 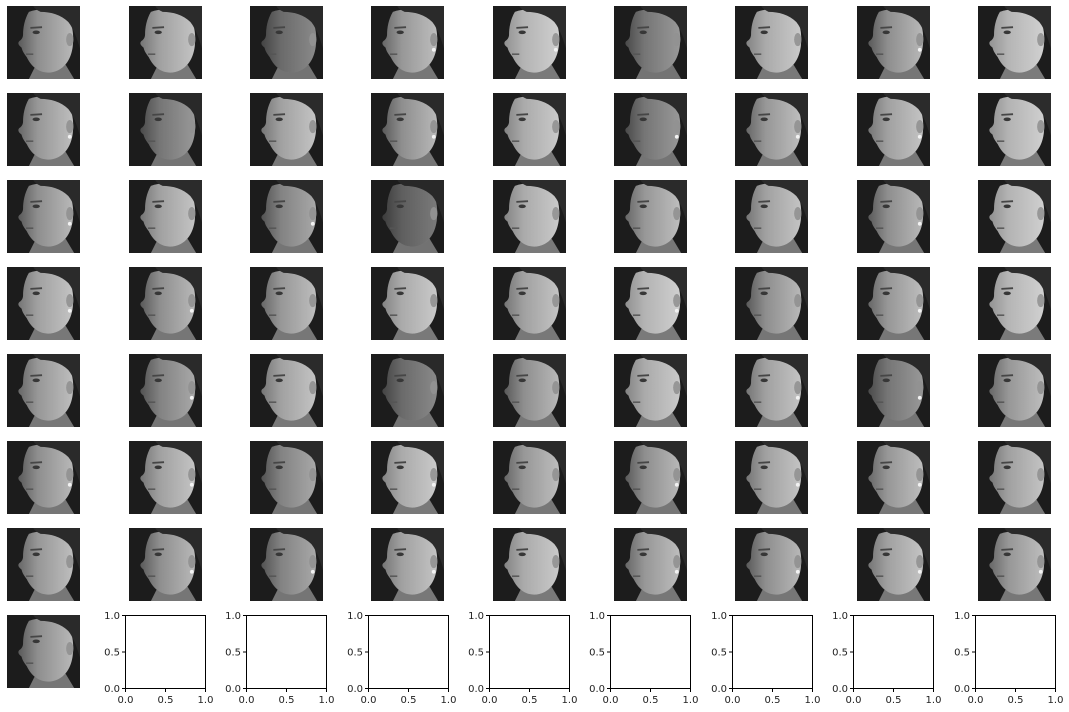 I want to click on empty-axes-5: 0.0 0.5 1.0 0.0 0.5 1.0, so click(x=643, y=658).